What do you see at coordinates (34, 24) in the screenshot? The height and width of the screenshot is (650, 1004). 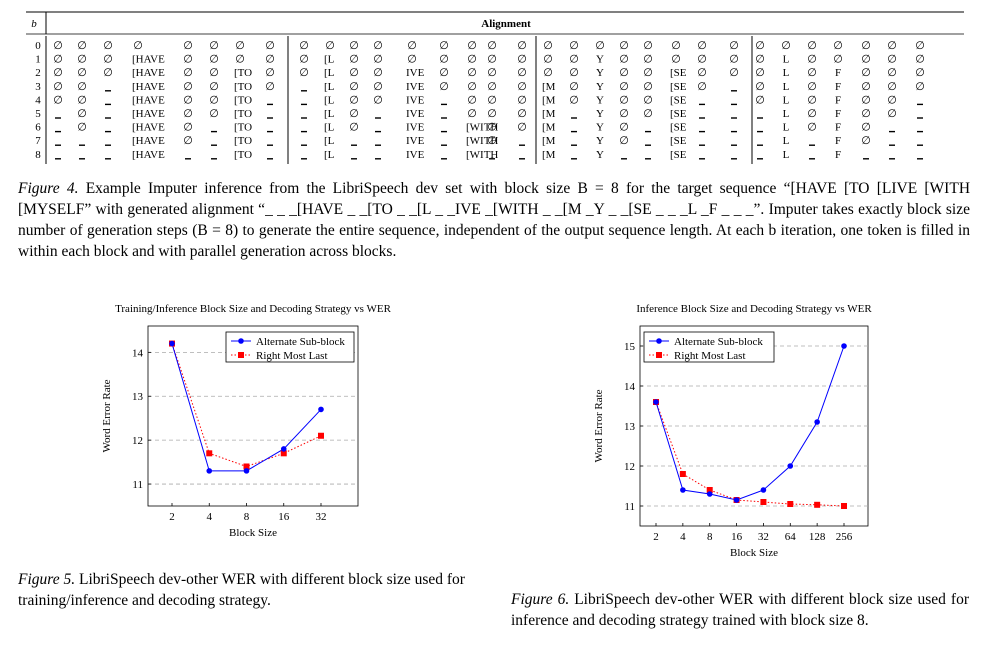 I see `b-column-header: b` at bounding box center [34, 24].